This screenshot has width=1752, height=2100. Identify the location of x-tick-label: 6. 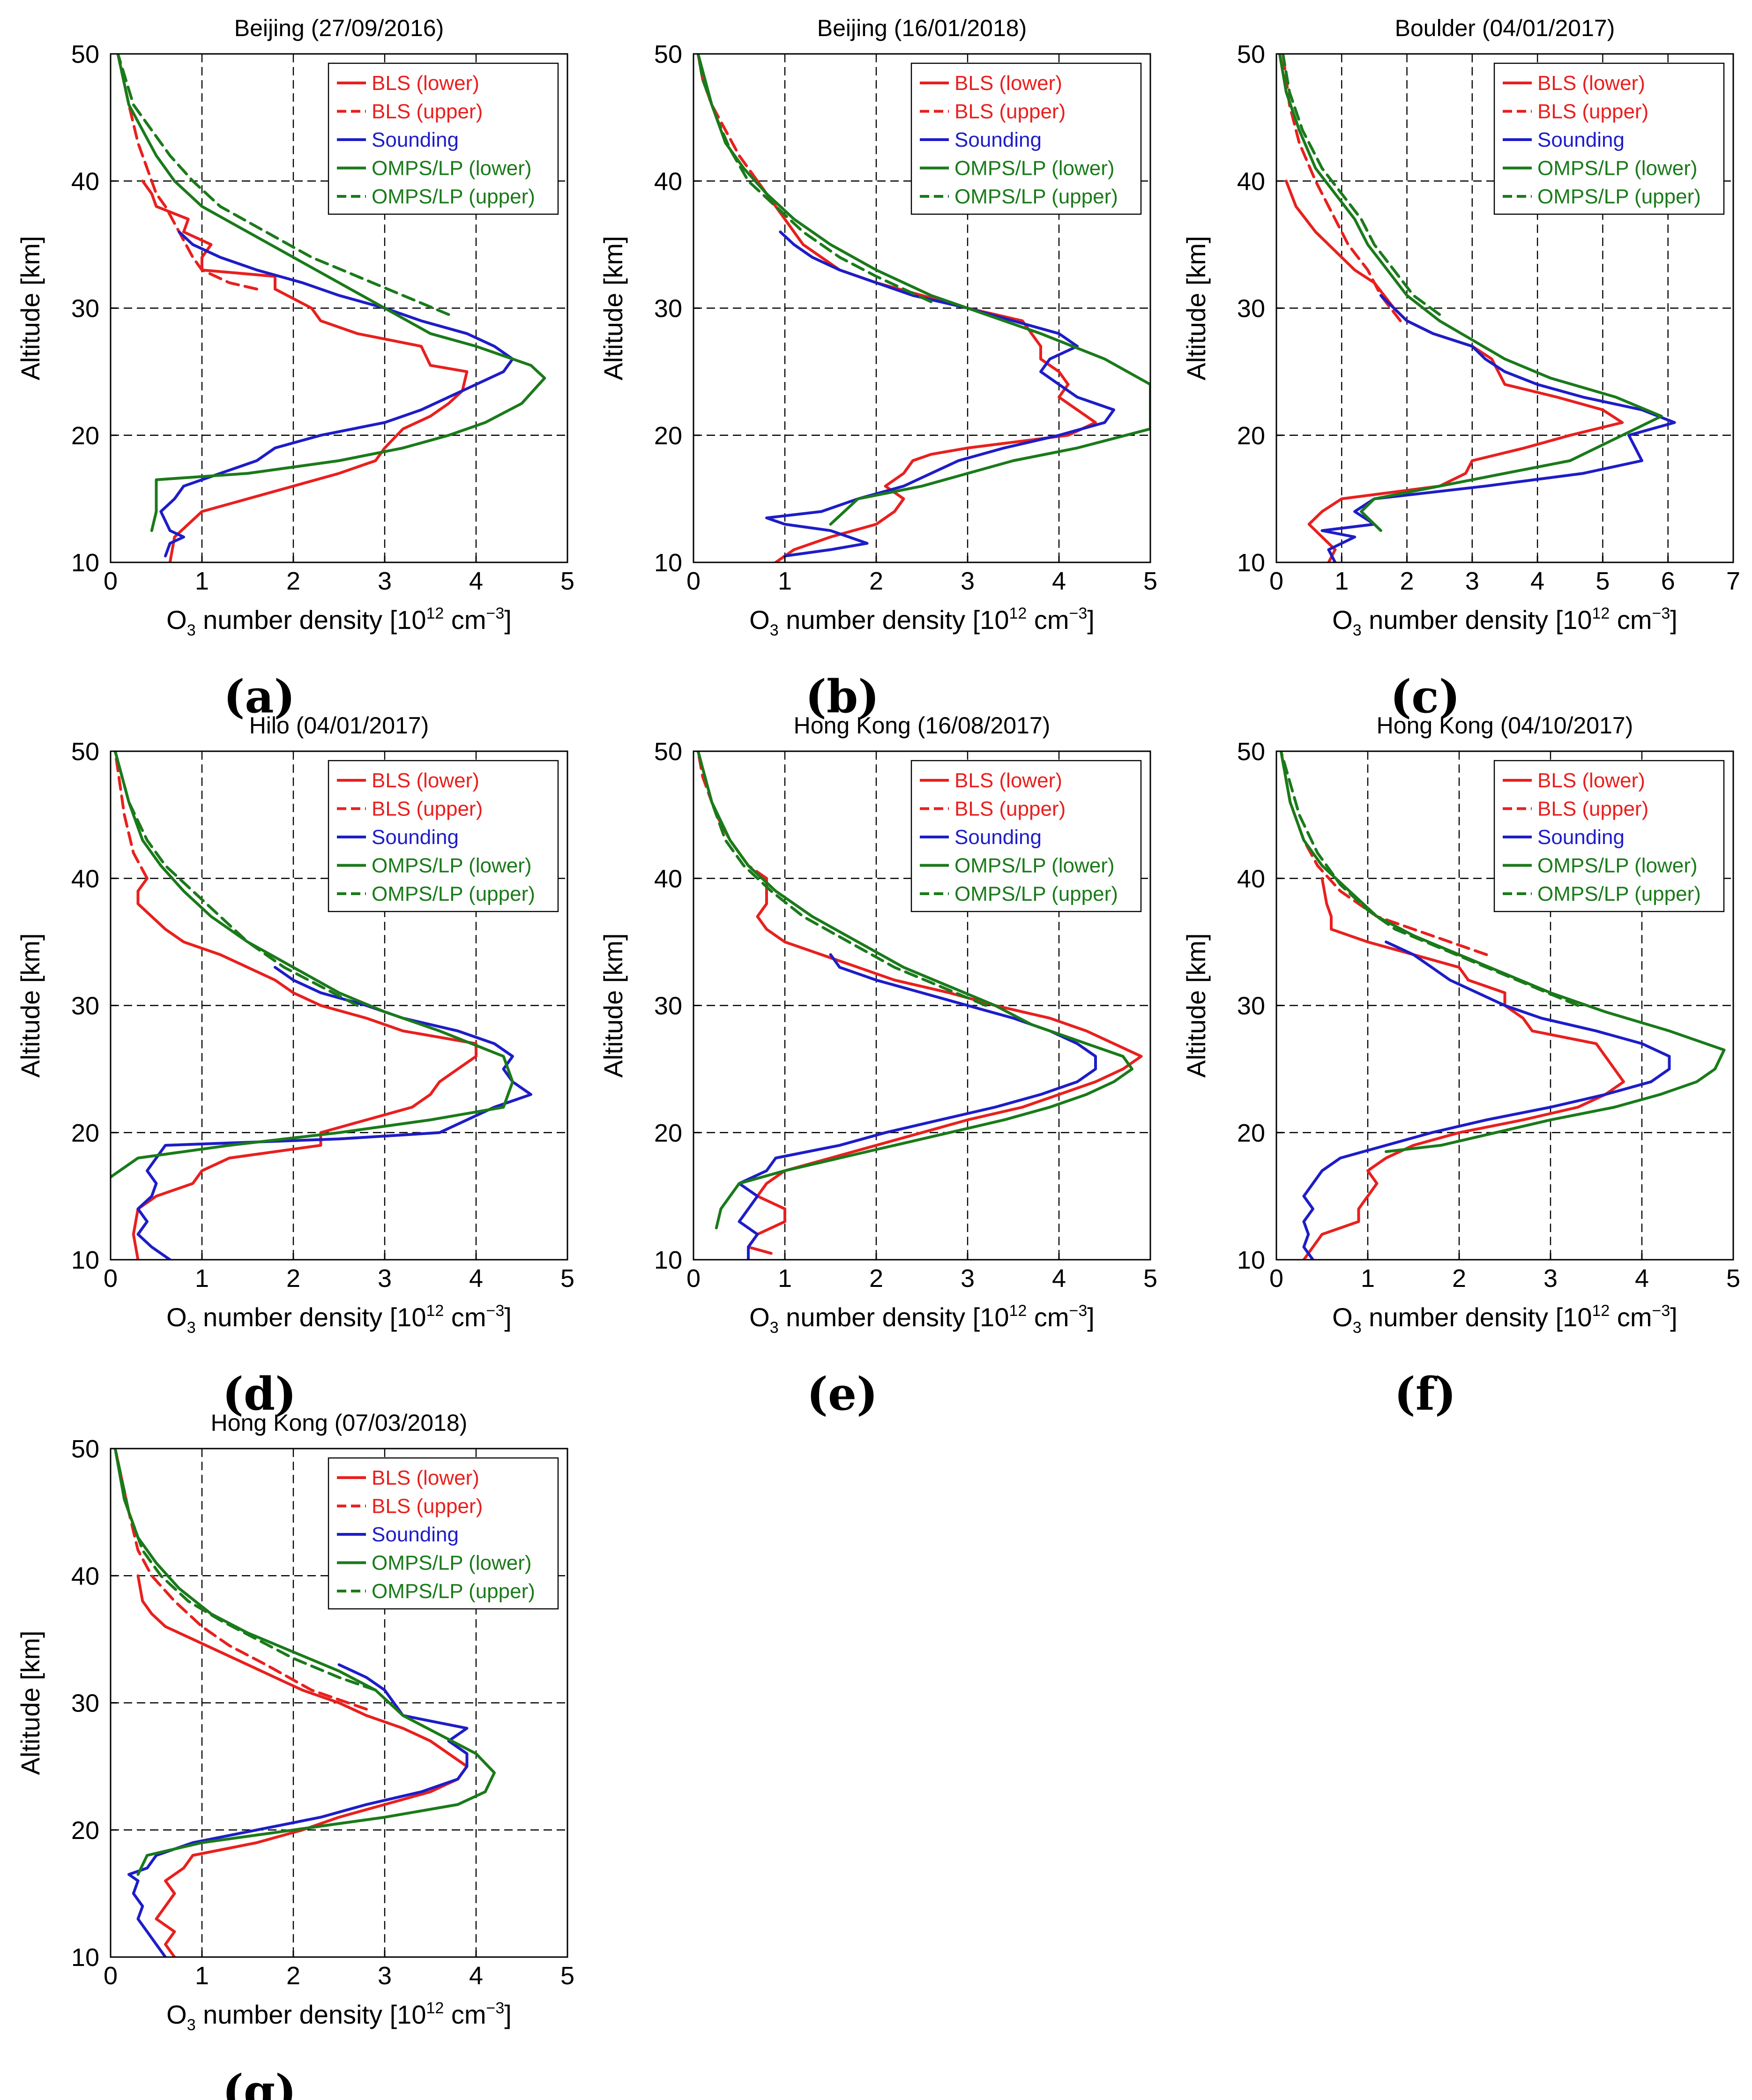
(1668, 581).